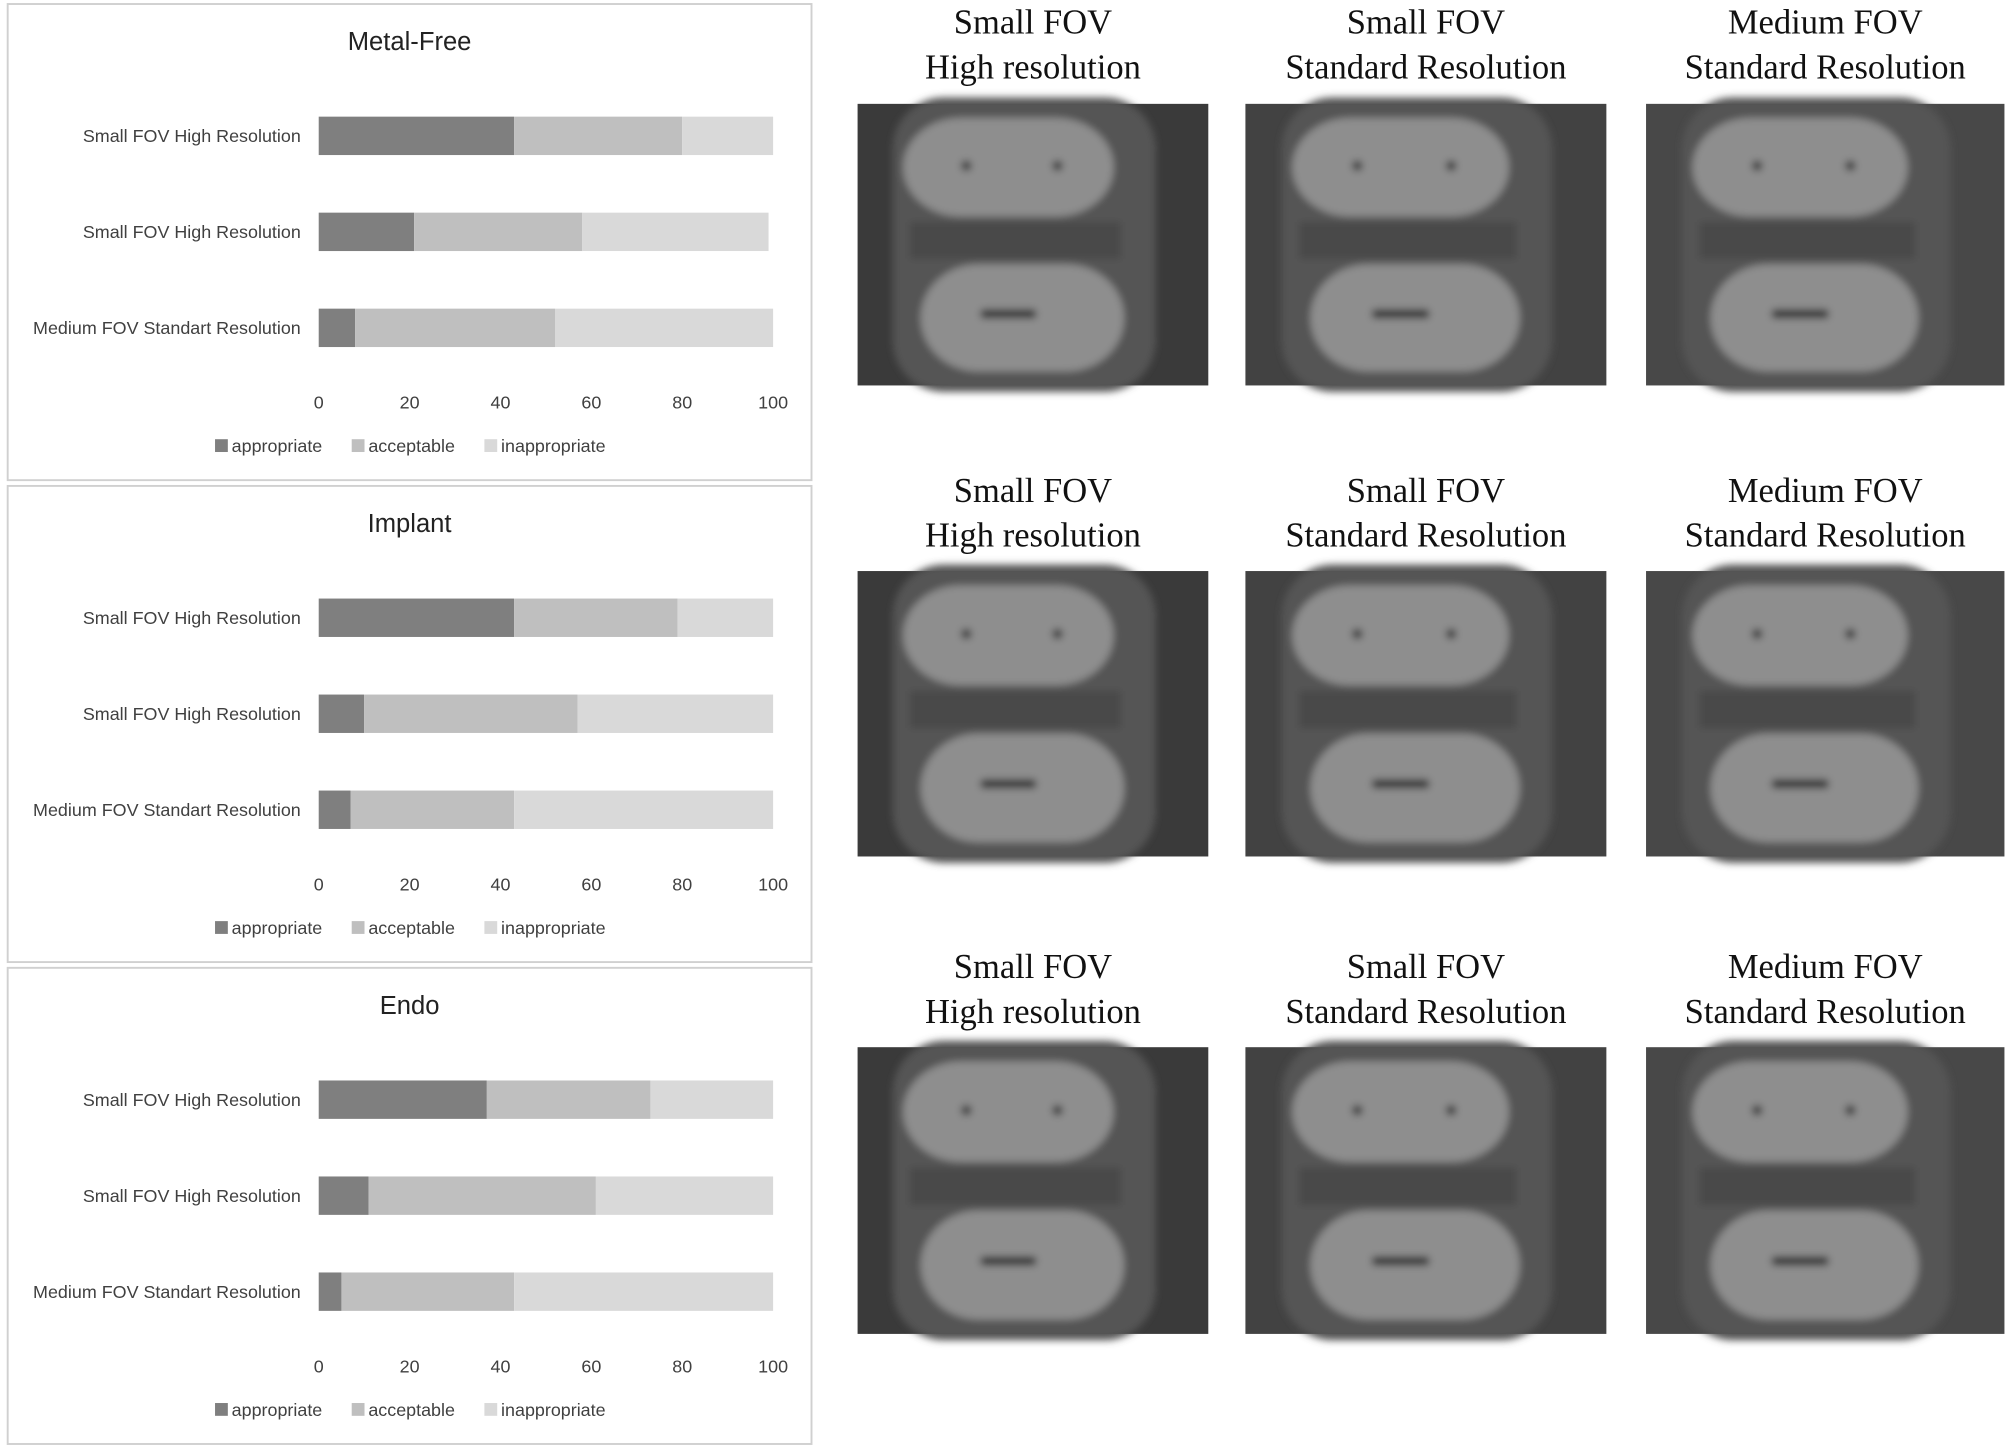  What do you see at coordinates (1825, 967) in the screenshot?
I see `image-caption: Medium FOV` at bounding box center [1825, 967].